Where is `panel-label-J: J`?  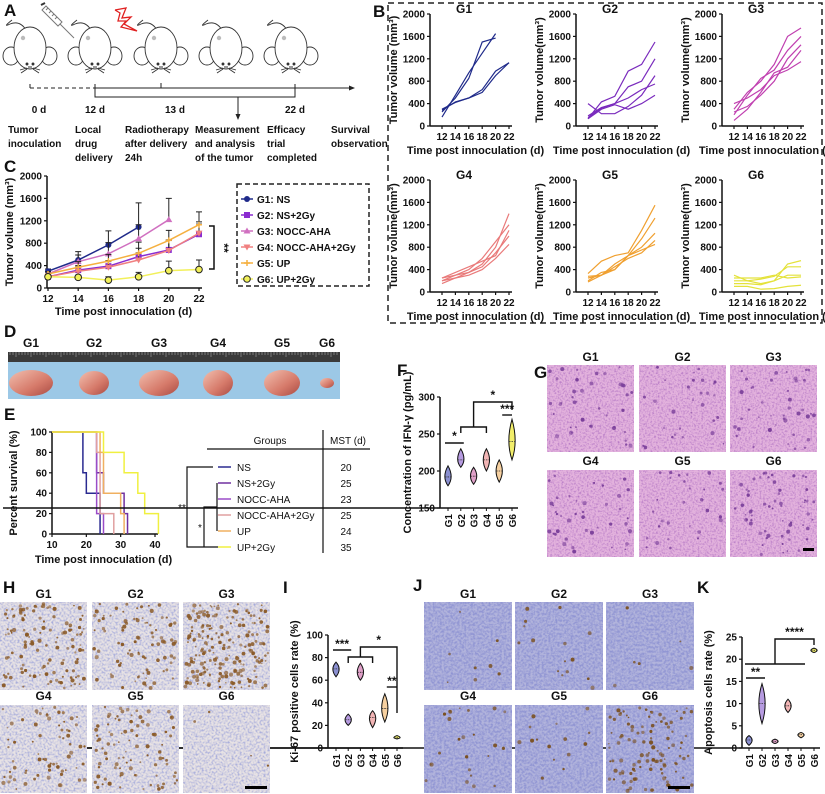
panel-label-J: J is located at coordinates (417, 585).